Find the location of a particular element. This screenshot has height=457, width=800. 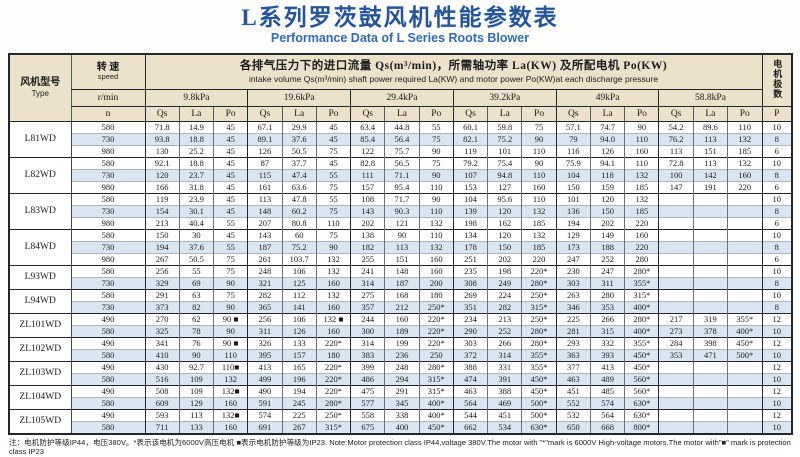

data-cell: 355* is located at coordinates (539, 367).